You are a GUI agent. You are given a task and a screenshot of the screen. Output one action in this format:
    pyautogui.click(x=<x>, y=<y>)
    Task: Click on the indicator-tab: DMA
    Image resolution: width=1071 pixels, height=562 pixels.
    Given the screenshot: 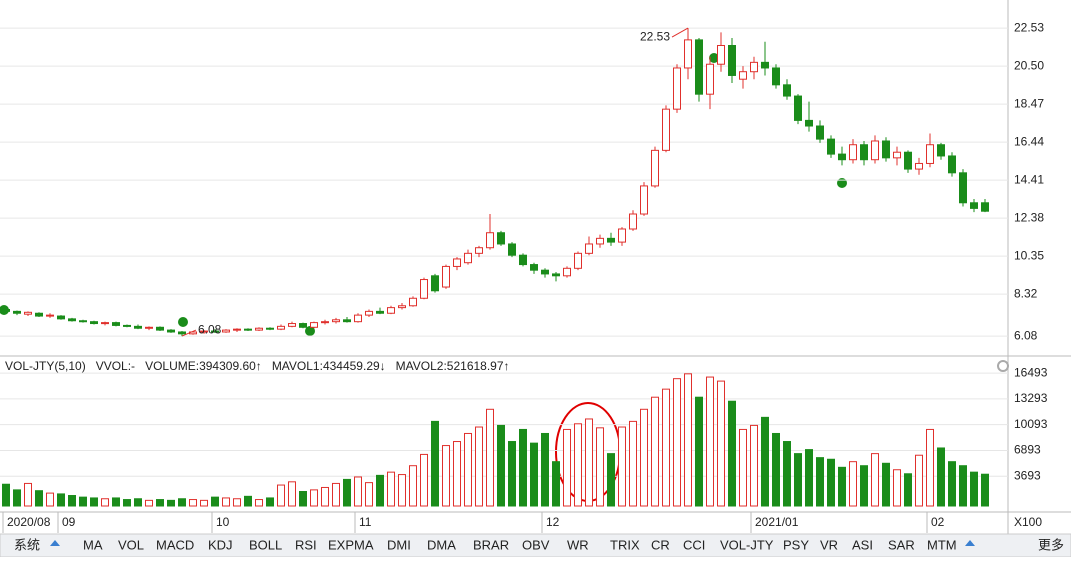 What is the action you would take?
    pyautogui.click(x=441, y=544)
    